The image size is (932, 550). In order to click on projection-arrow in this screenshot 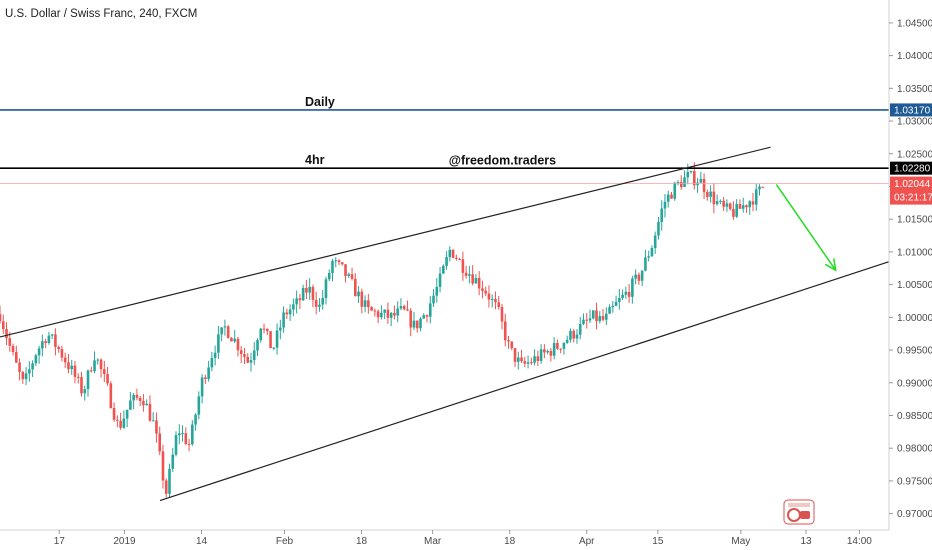, I will do `click(806, 227)`.